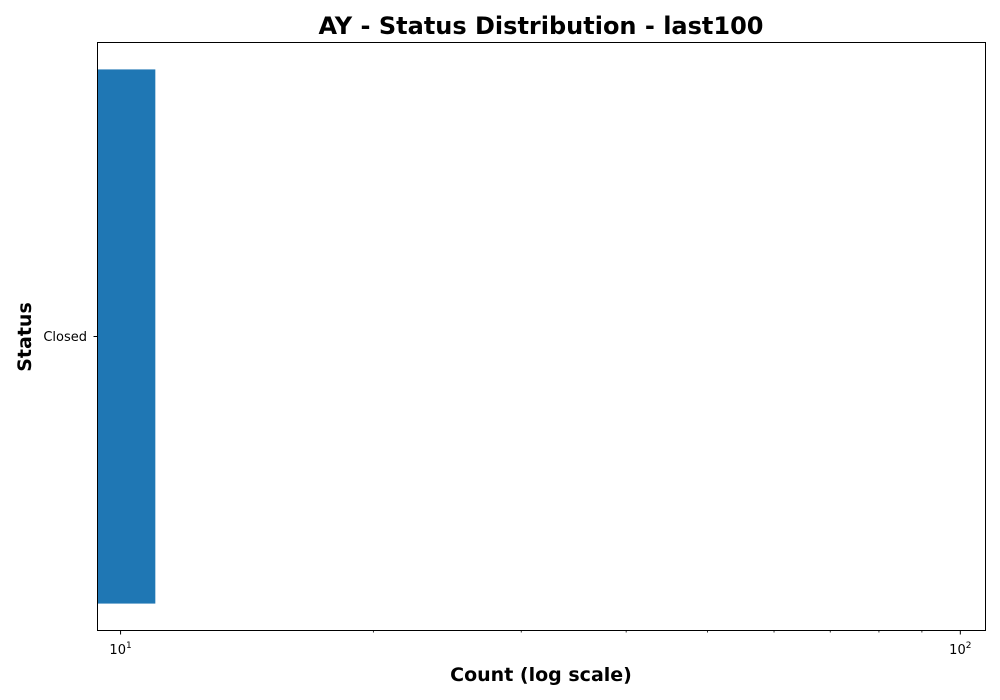  I want to click on y-axis-label: Status, so click(25, 337).